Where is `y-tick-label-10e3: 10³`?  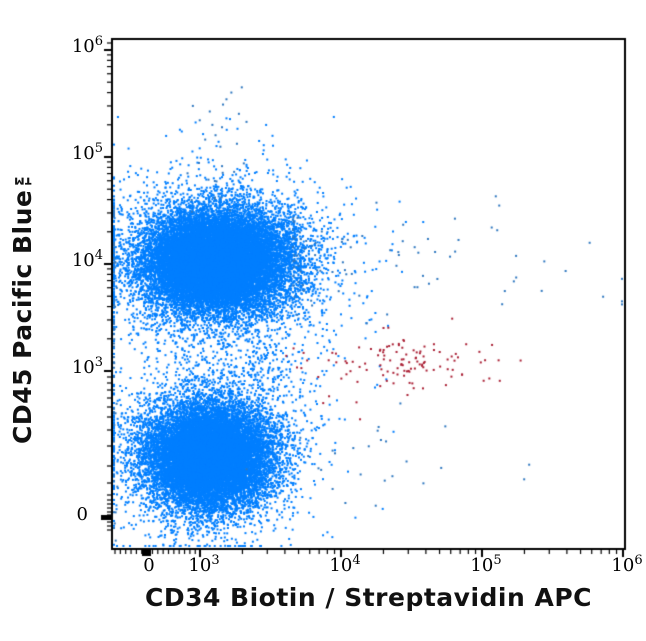
y-tick-label-10e3: 10³ is located at coordinates (87, 366).